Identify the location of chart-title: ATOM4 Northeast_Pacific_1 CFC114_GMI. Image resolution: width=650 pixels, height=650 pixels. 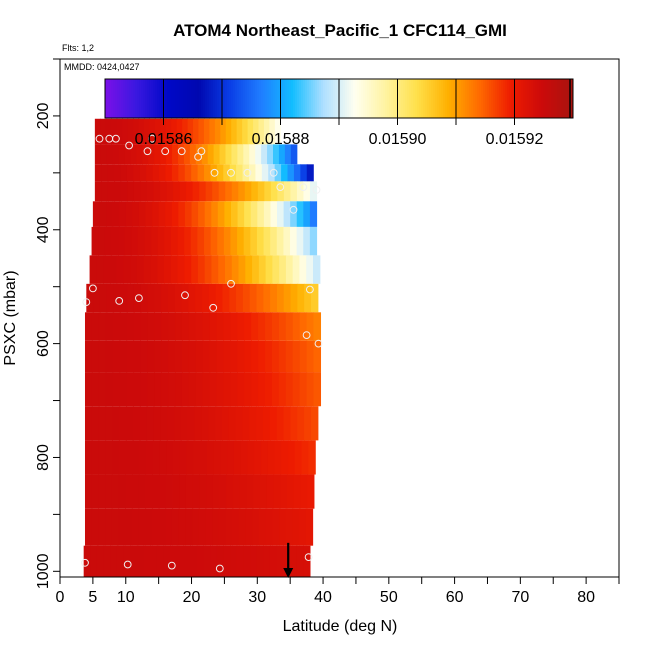
(340, 30).